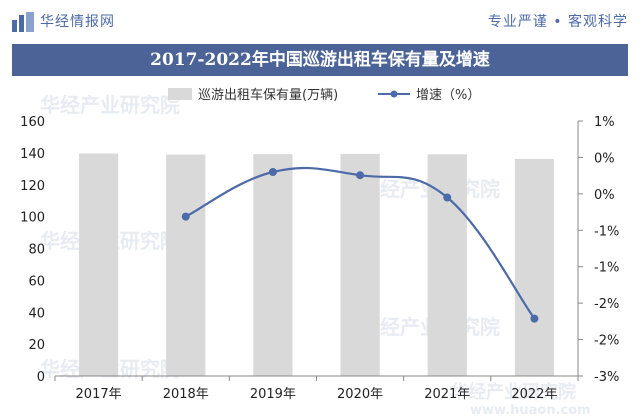 The width and height of the screenshot is (640, 418). What do you see at coordinates (23, 22) in the screenshot?
I see `logo-icon` at bounding box center [23, 22].